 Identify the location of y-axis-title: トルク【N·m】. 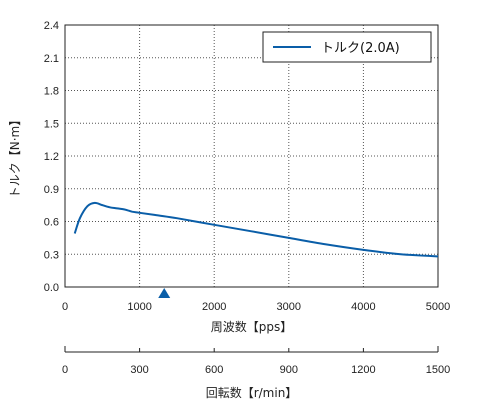
(15, 156).